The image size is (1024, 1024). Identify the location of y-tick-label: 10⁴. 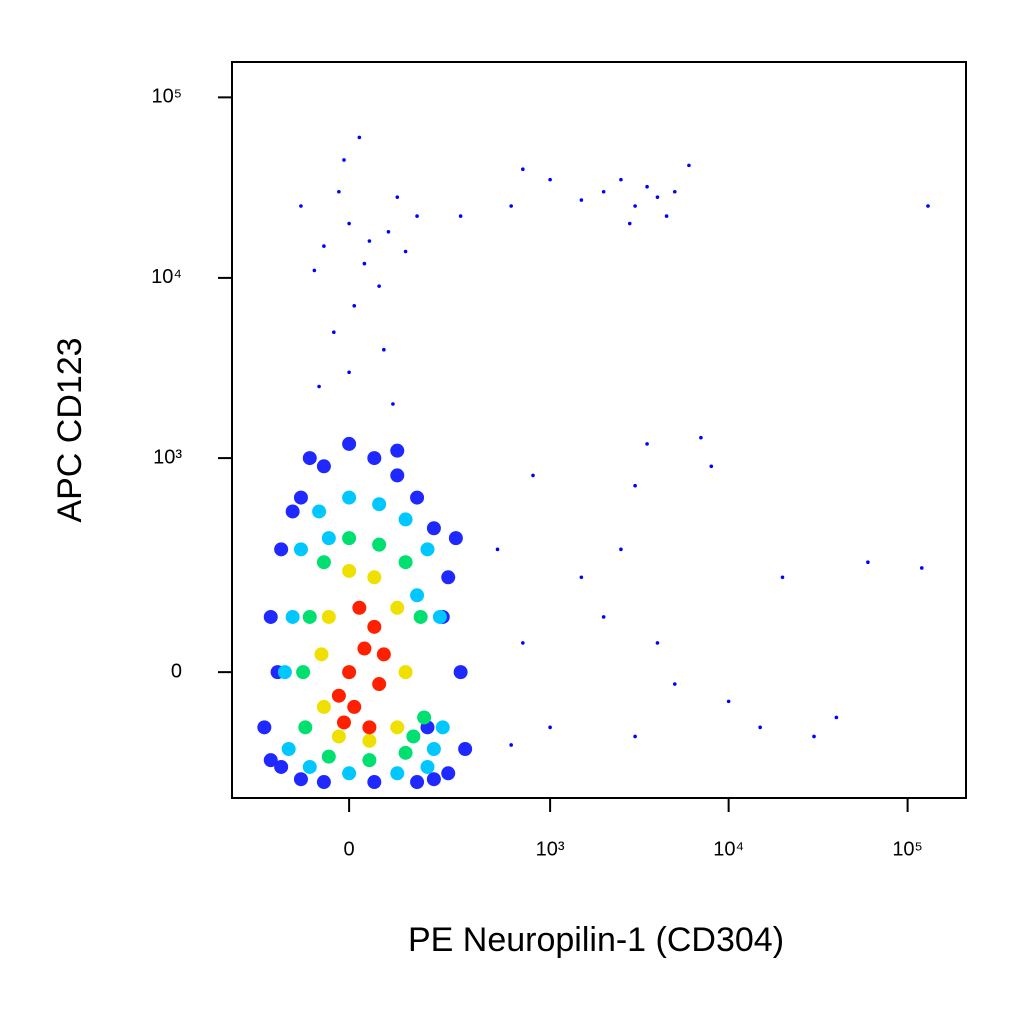
(166, 277).